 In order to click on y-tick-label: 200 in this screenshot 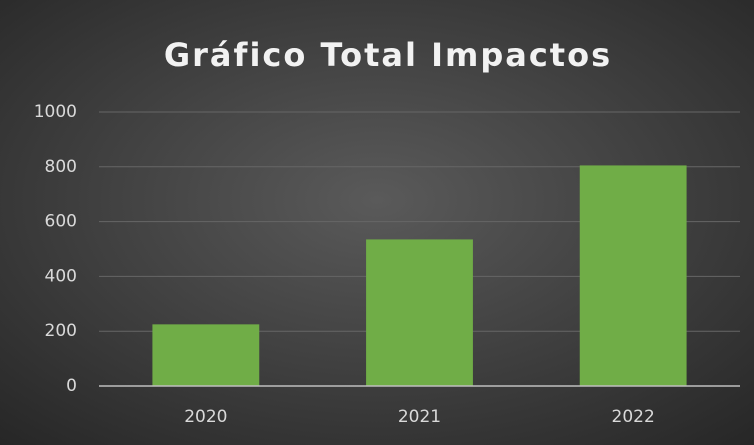, I will do `click(61, 331)`.